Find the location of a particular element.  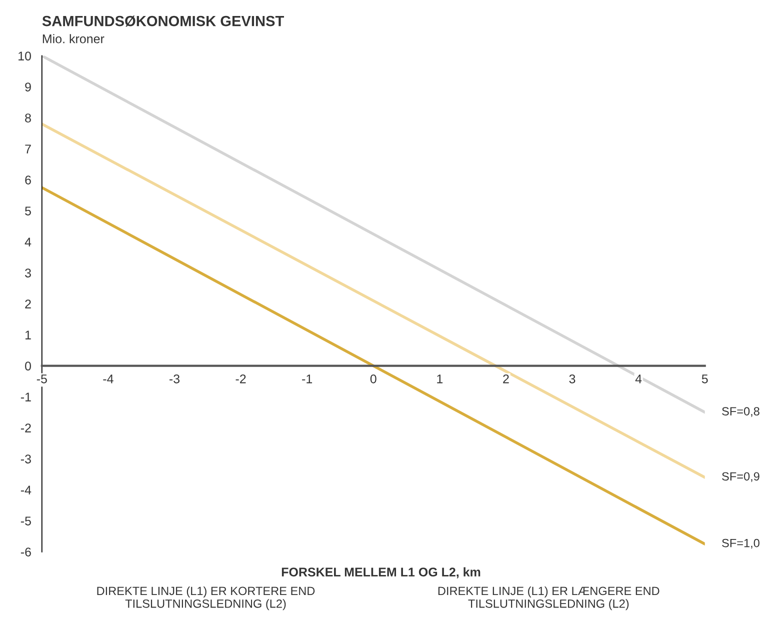

y-tick-label: -3 is located at coordinates (25, 459).